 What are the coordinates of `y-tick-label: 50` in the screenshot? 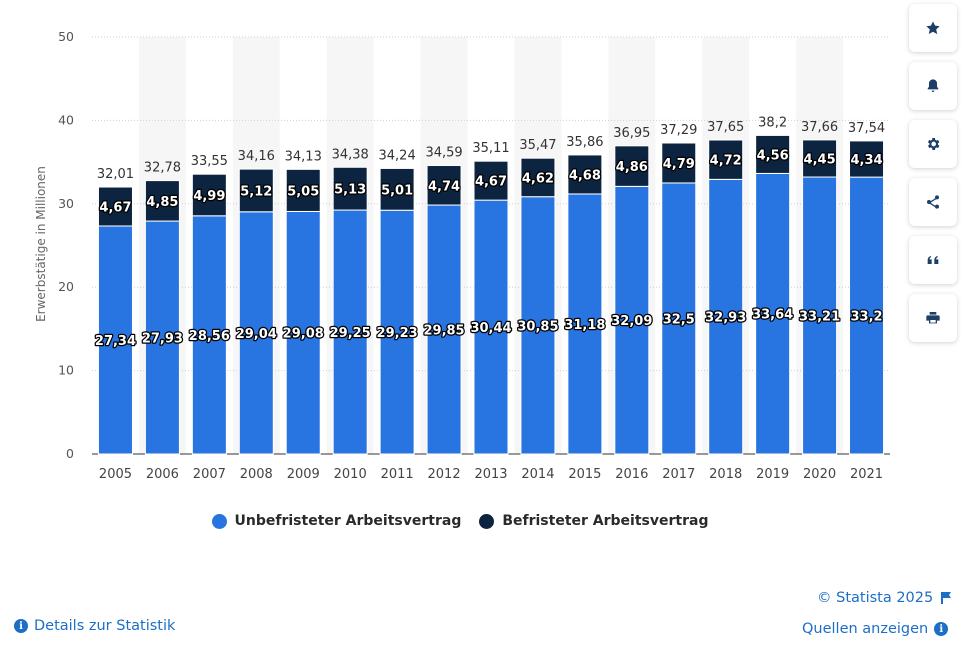 It's located at (66, 36).